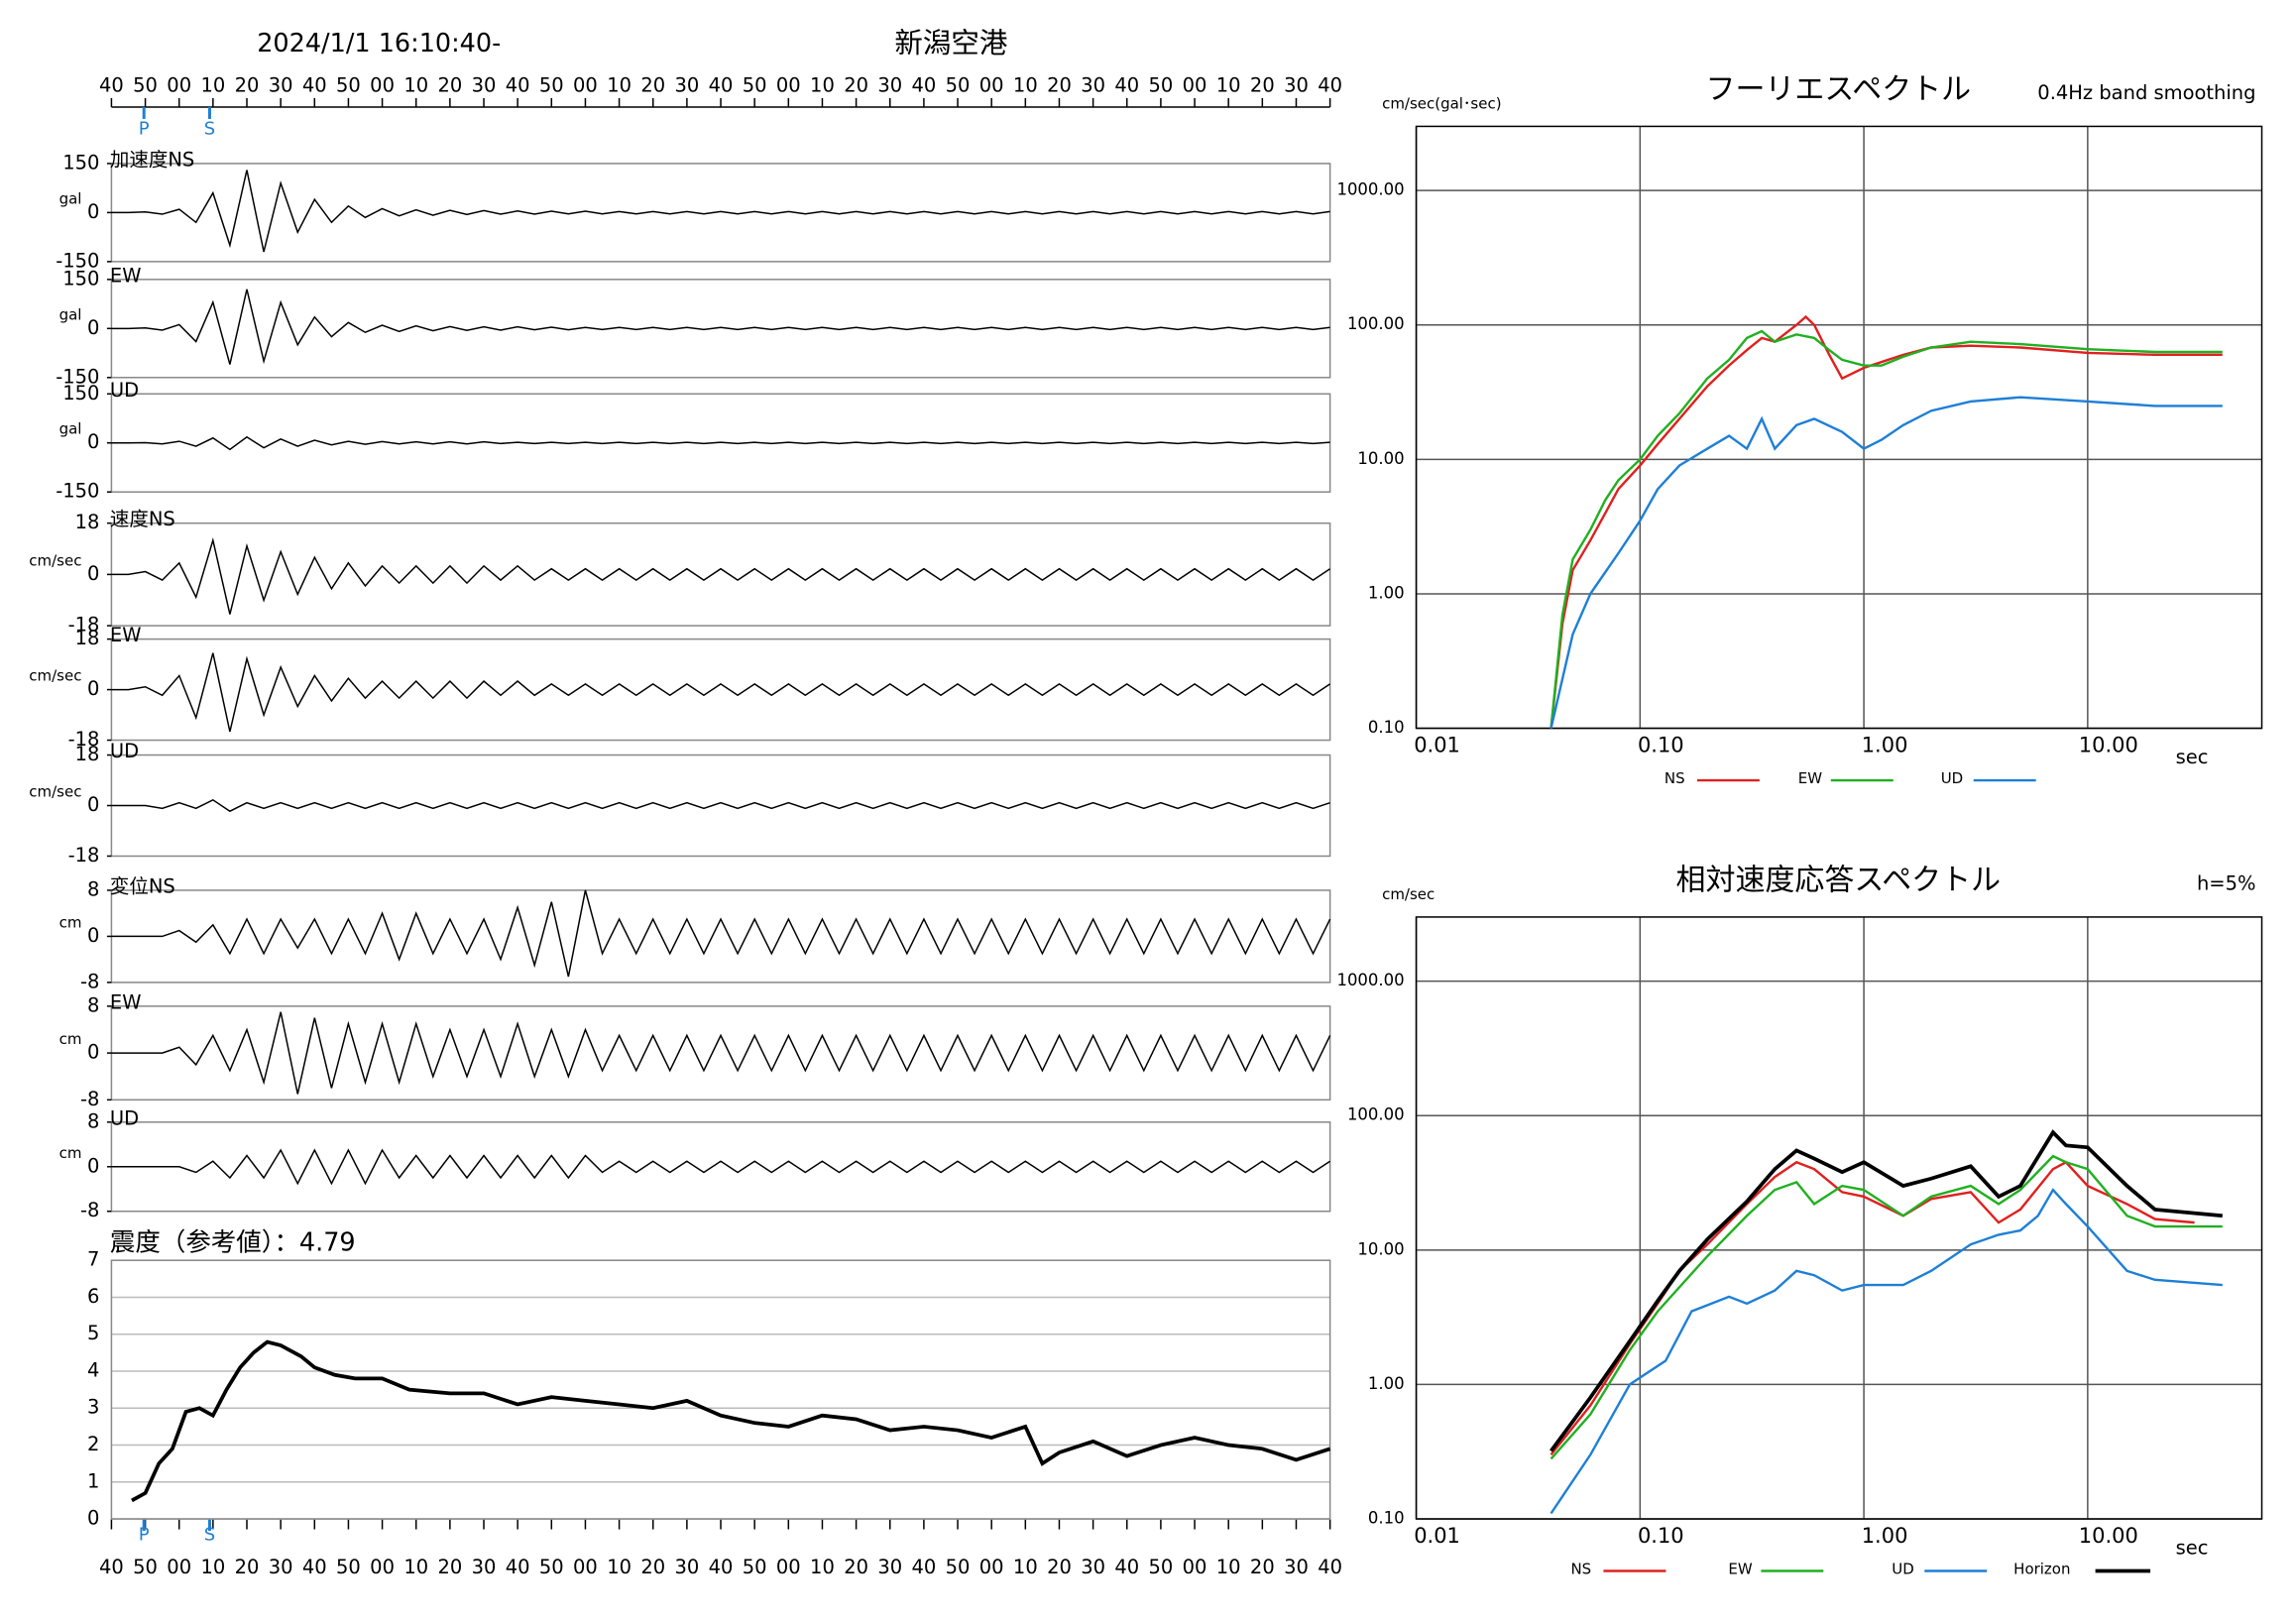 The height and width of the screenshot is (1623, 2296). Describe the element at coordinates (93, 1259) in the screenshot. I see `y-tick-label: 7` at that location.